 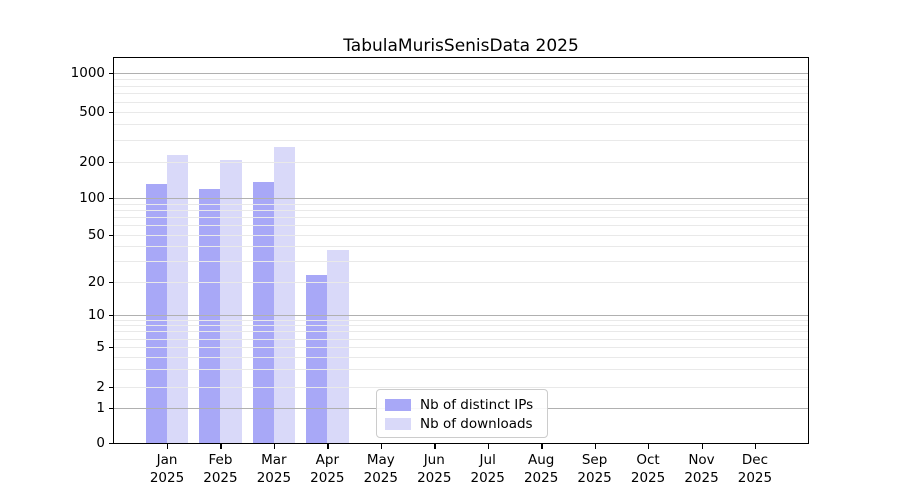 I want to click on bar-feb-downloads, so click(x=231, y=301).